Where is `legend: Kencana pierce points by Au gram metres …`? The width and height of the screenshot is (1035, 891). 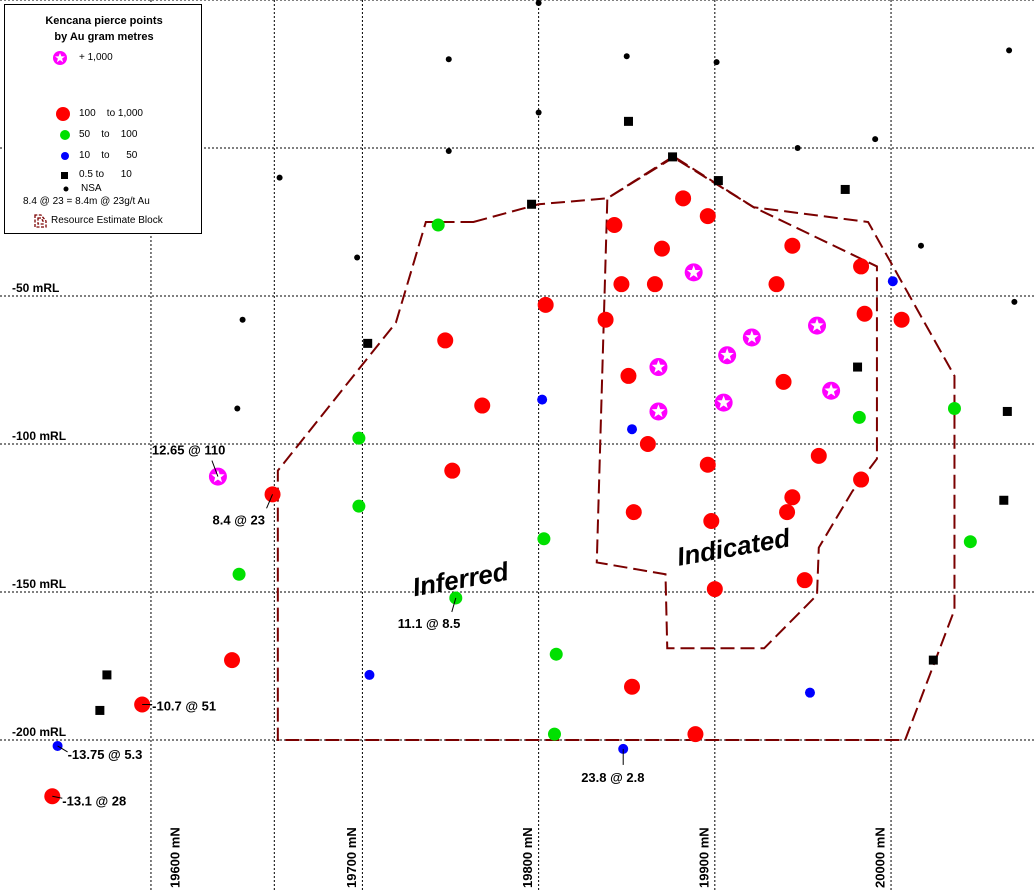 legend: Kencana pierce points by Au gram metres … is located at coordinates (103, 119).